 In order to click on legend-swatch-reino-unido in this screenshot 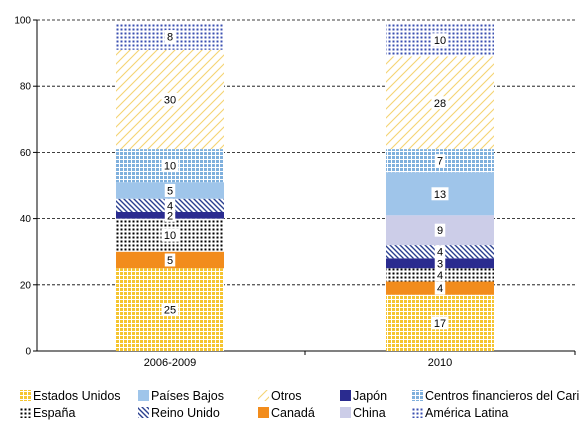, I will do `click(143, 412)`.